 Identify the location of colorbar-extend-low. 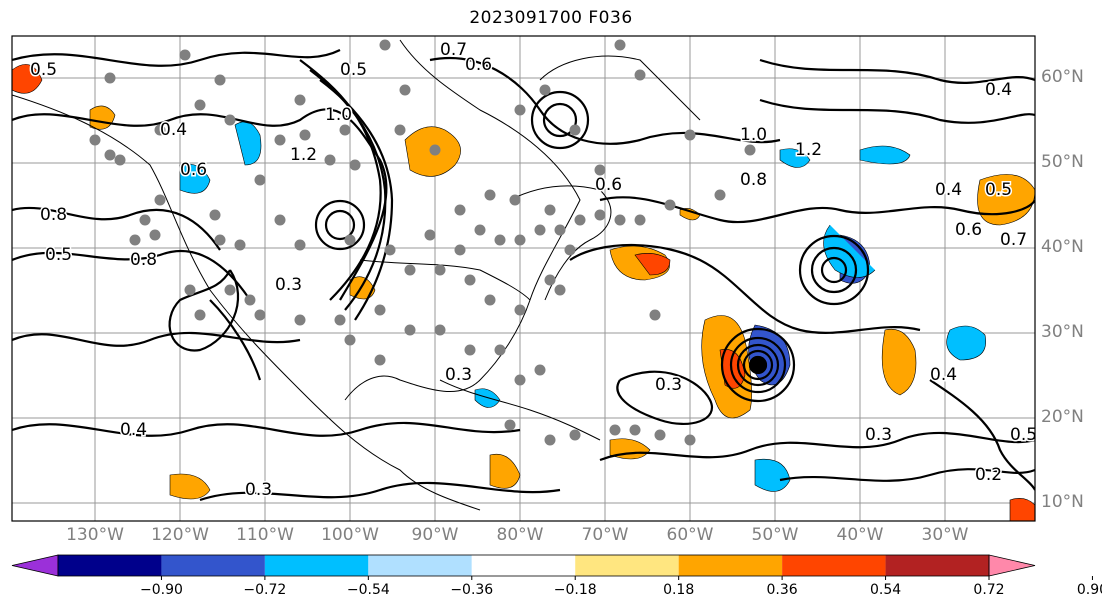
(35, 565).